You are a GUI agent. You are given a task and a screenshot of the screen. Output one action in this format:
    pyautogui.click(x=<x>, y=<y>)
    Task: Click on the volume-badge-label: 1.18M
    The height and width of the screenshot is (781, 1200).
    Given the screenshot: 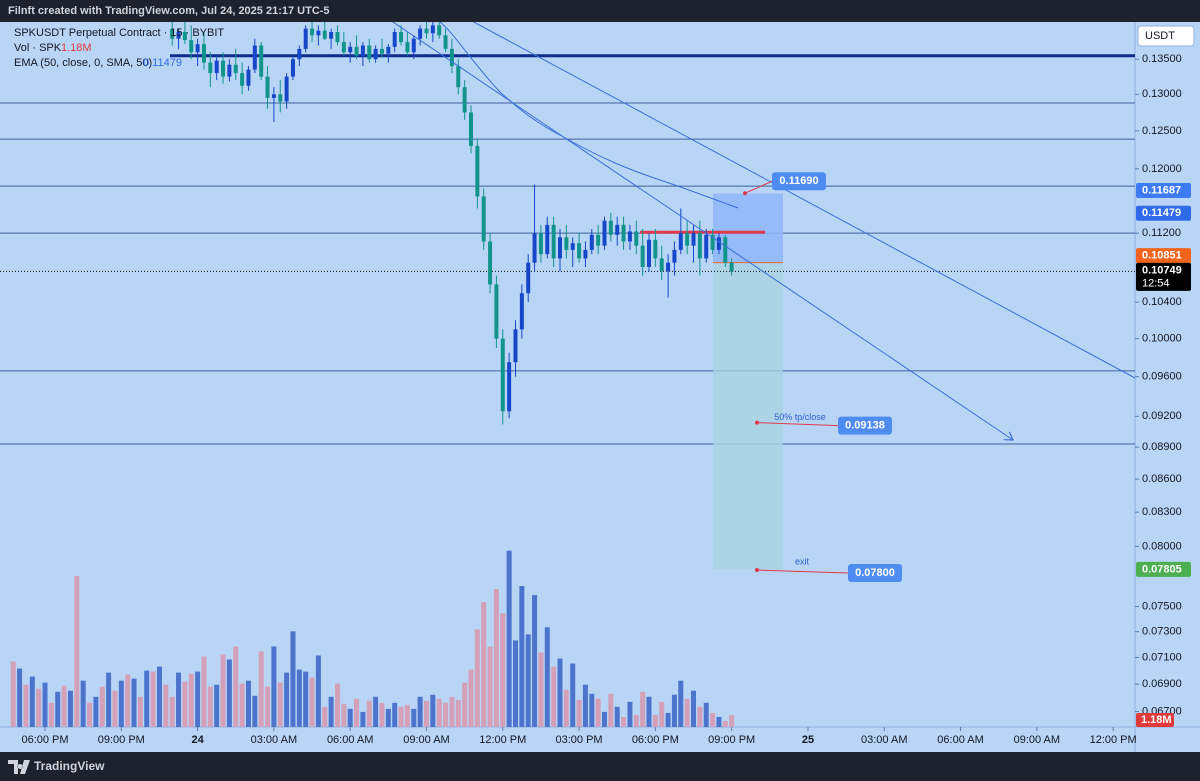 What is the action you would take?
    pyautogui.click(x=1156, y=720)
    